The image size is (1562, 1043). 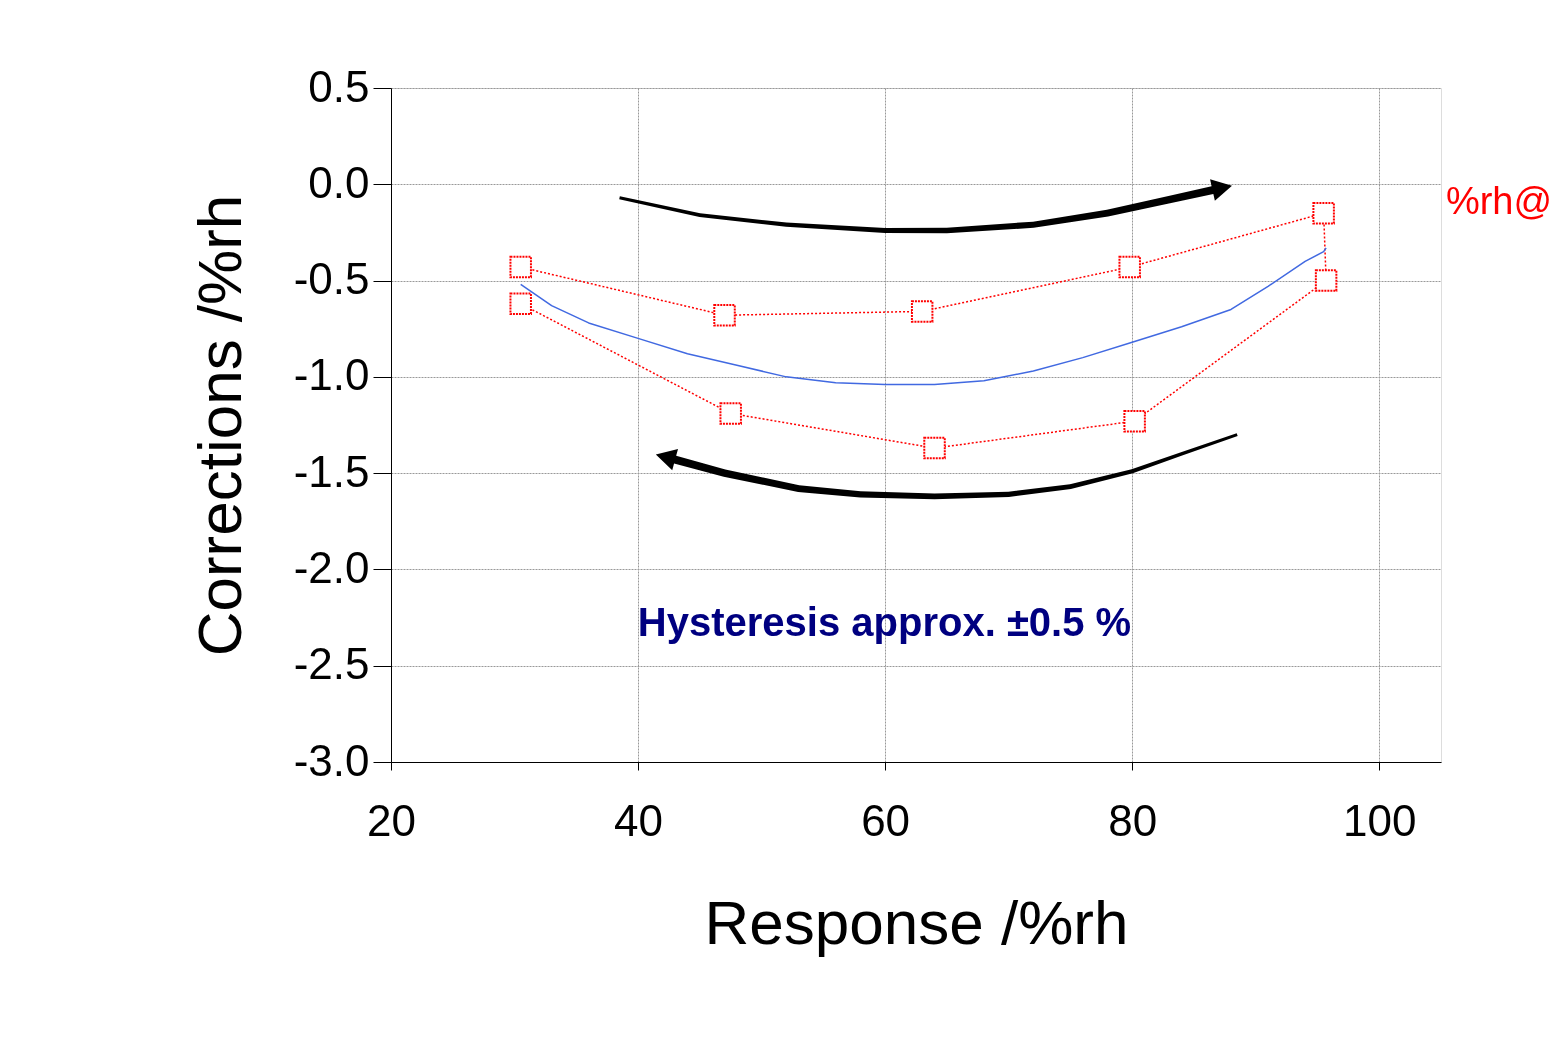 I want to click on y-tick-label: -1.0, so click(x=331, y=375).